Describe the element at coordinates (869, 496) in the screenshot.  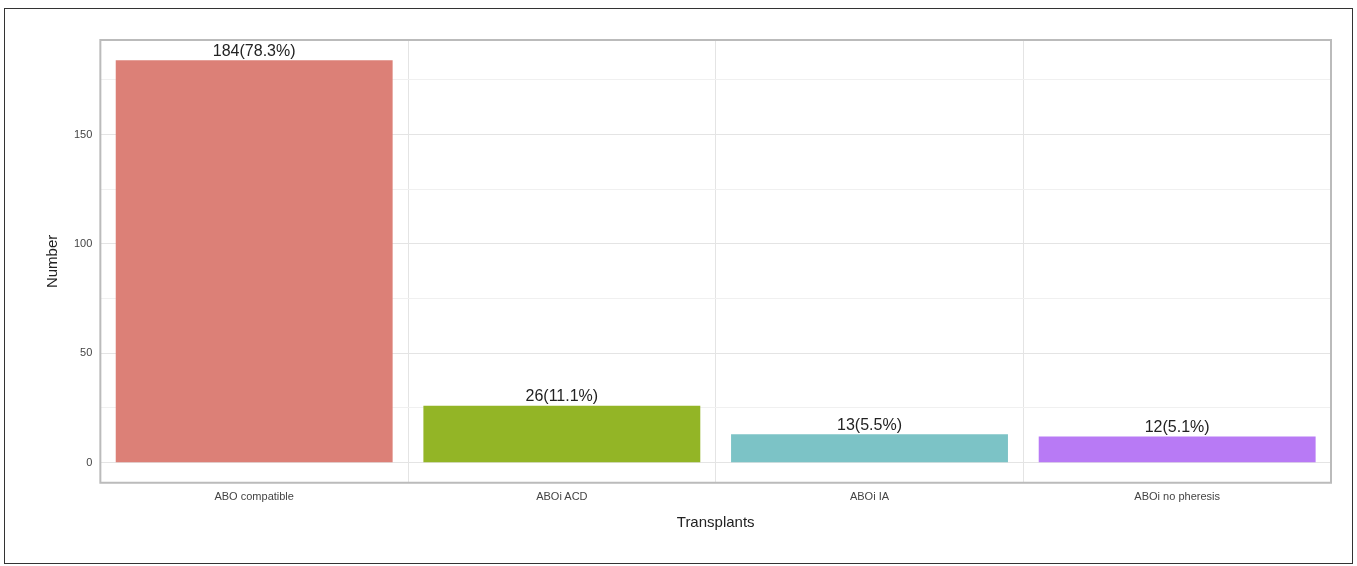
I see `x-tick-label: ABOi IA` at that location.